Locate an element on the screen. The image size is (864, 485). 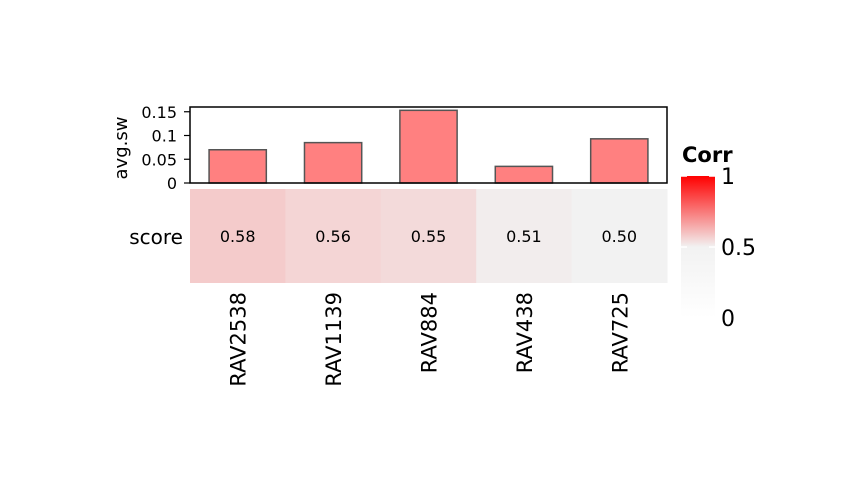
heatmap-cell-RAV884 is located at coordinates (428, 236).